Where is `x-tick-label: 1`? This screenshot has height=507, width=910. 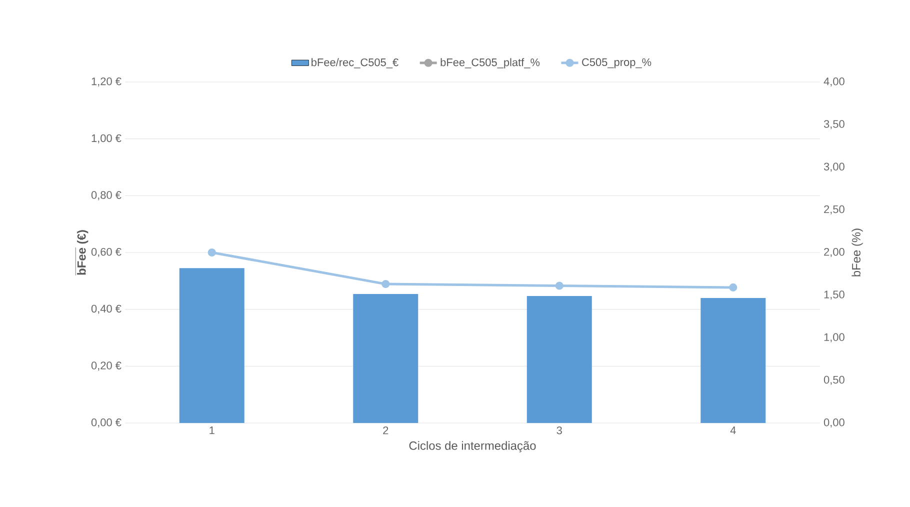
x-tick-label: 1 is located at coordinates (212, 430).